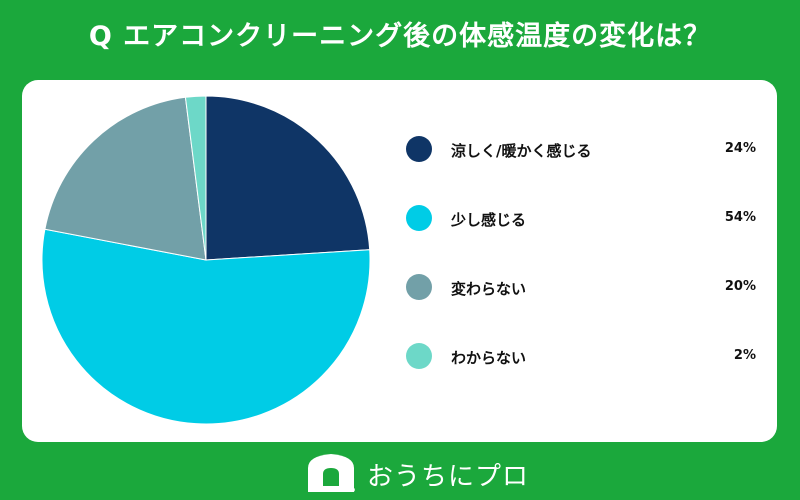 This screenshot has height=500, width=800. Describe the element at coordinates (489, 289) in the screenshot. I see `legend-label: 変わらない` at that location.